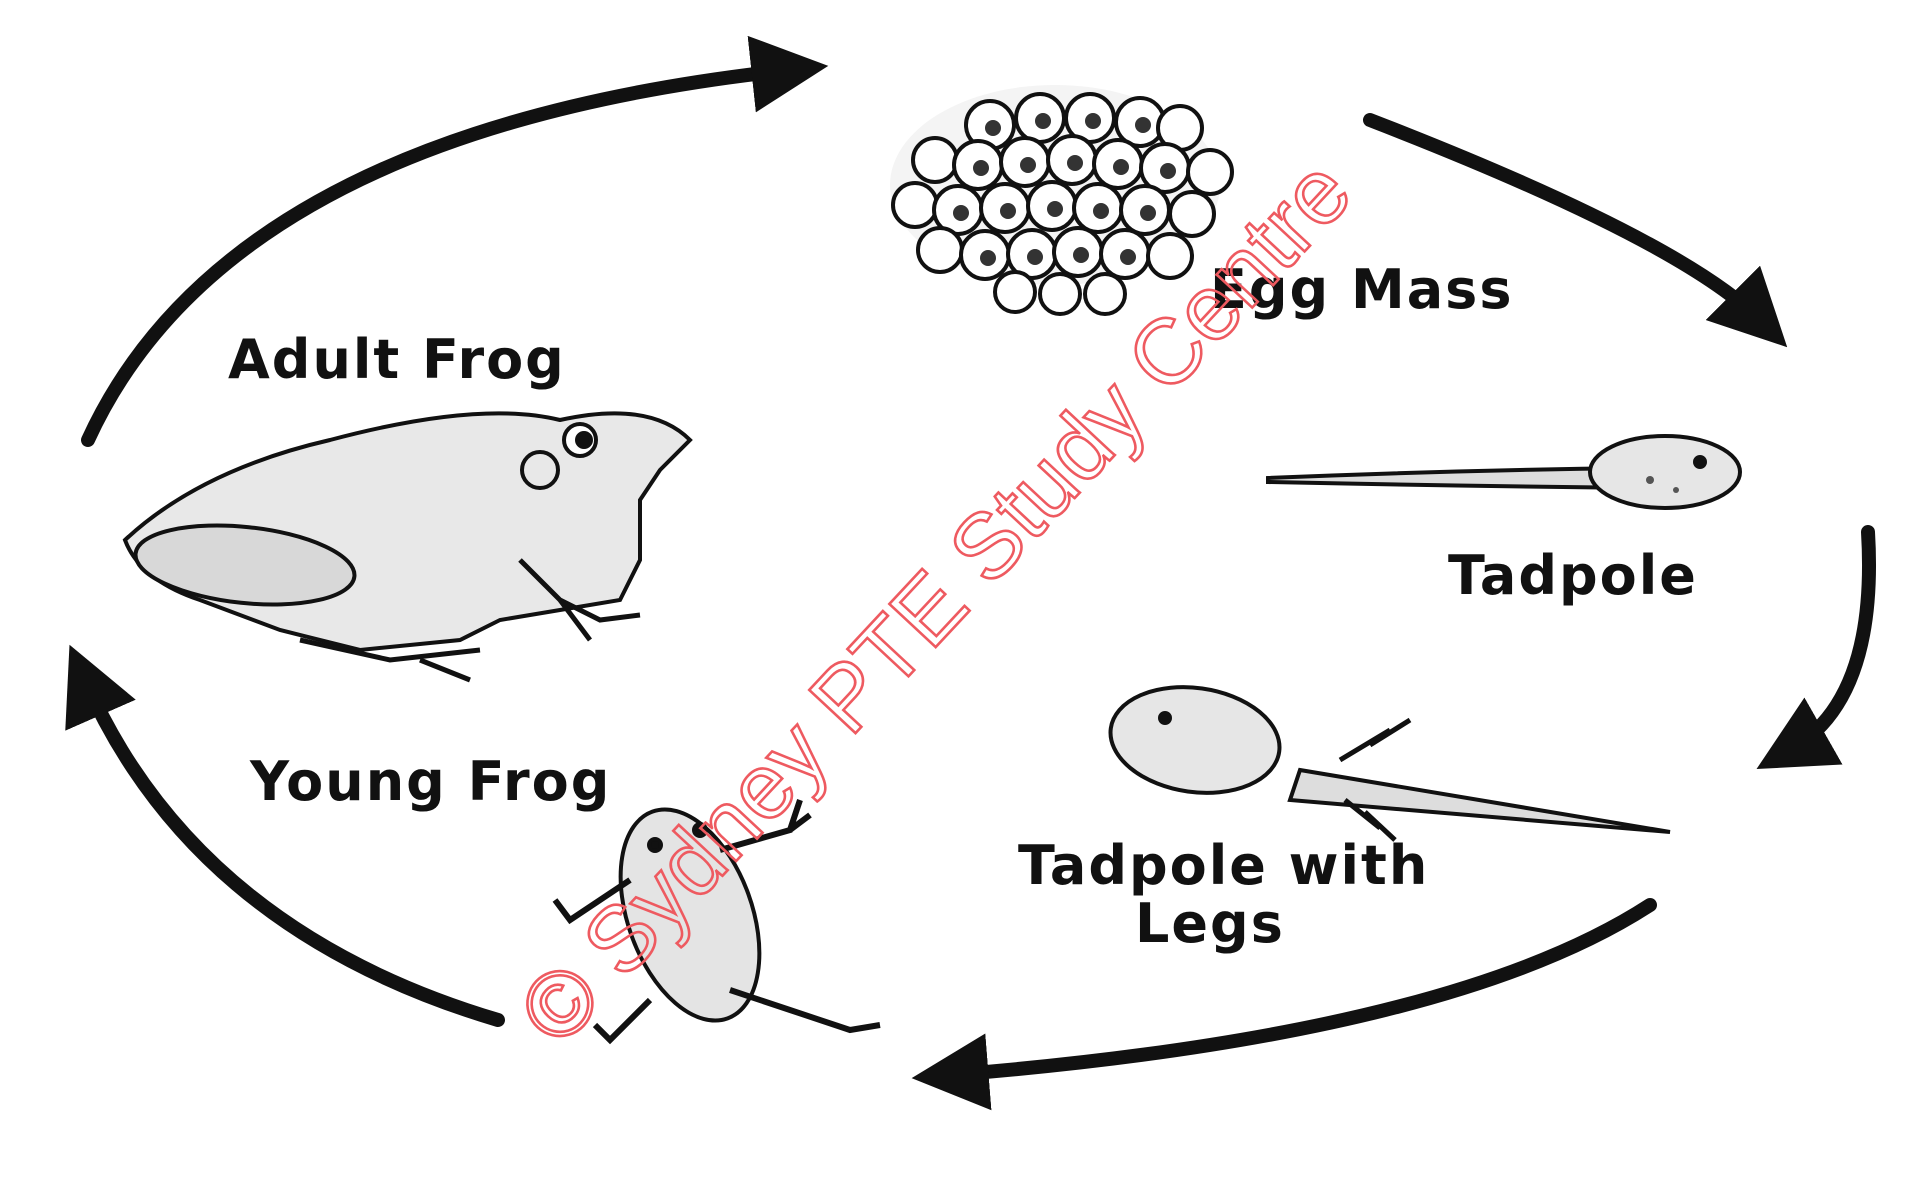 Image resolution: width=1932 pixels, height=1178 pixels. I want to click on arrow-adult-to-egg, so click(455, 241).